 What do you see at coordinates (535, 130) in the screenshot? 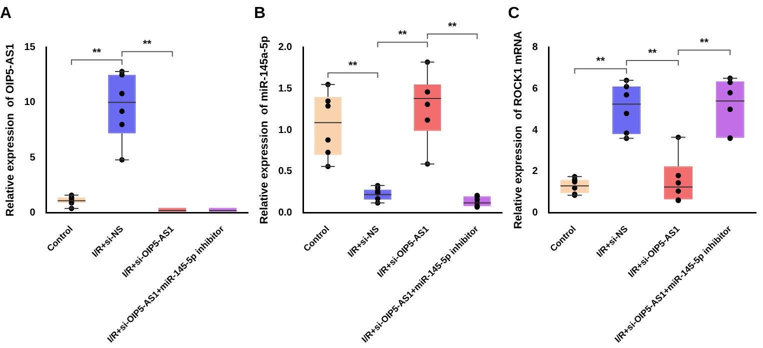
I see `y-tick-label: 4` at bounding box center [535, 130].